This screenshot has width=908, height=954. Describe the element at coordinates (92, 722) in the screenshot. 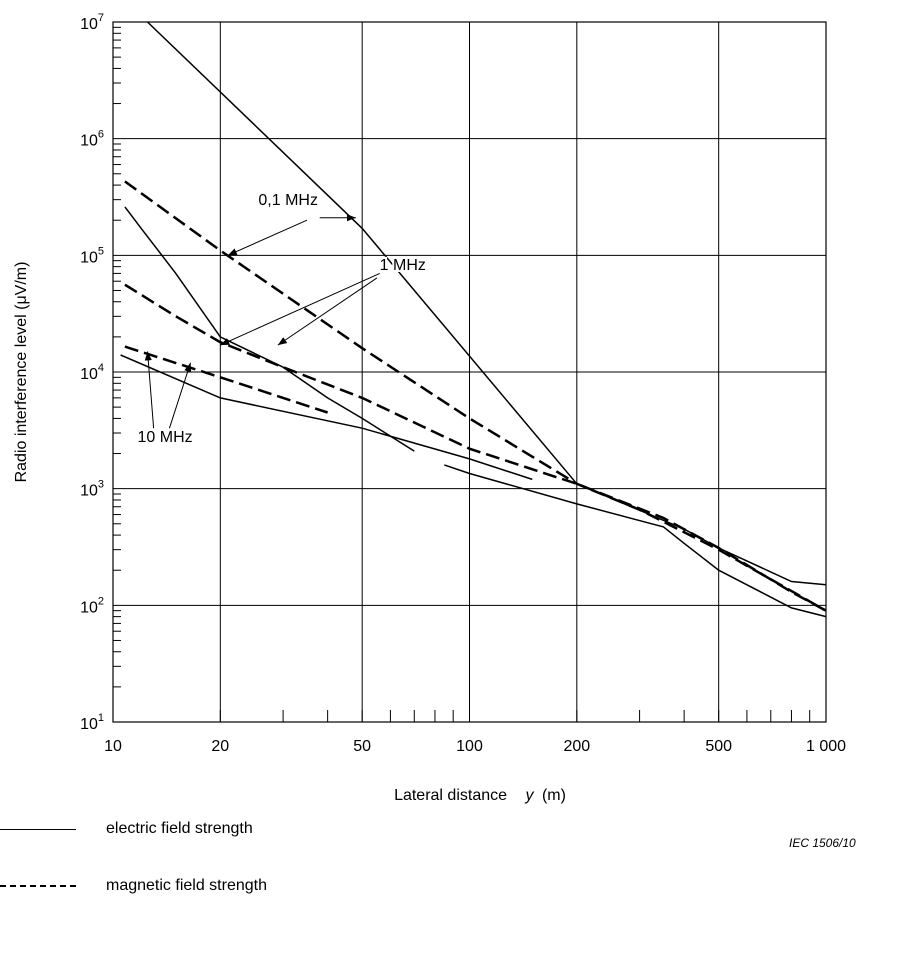

I see `y-tick-label: 10¹` at that location.